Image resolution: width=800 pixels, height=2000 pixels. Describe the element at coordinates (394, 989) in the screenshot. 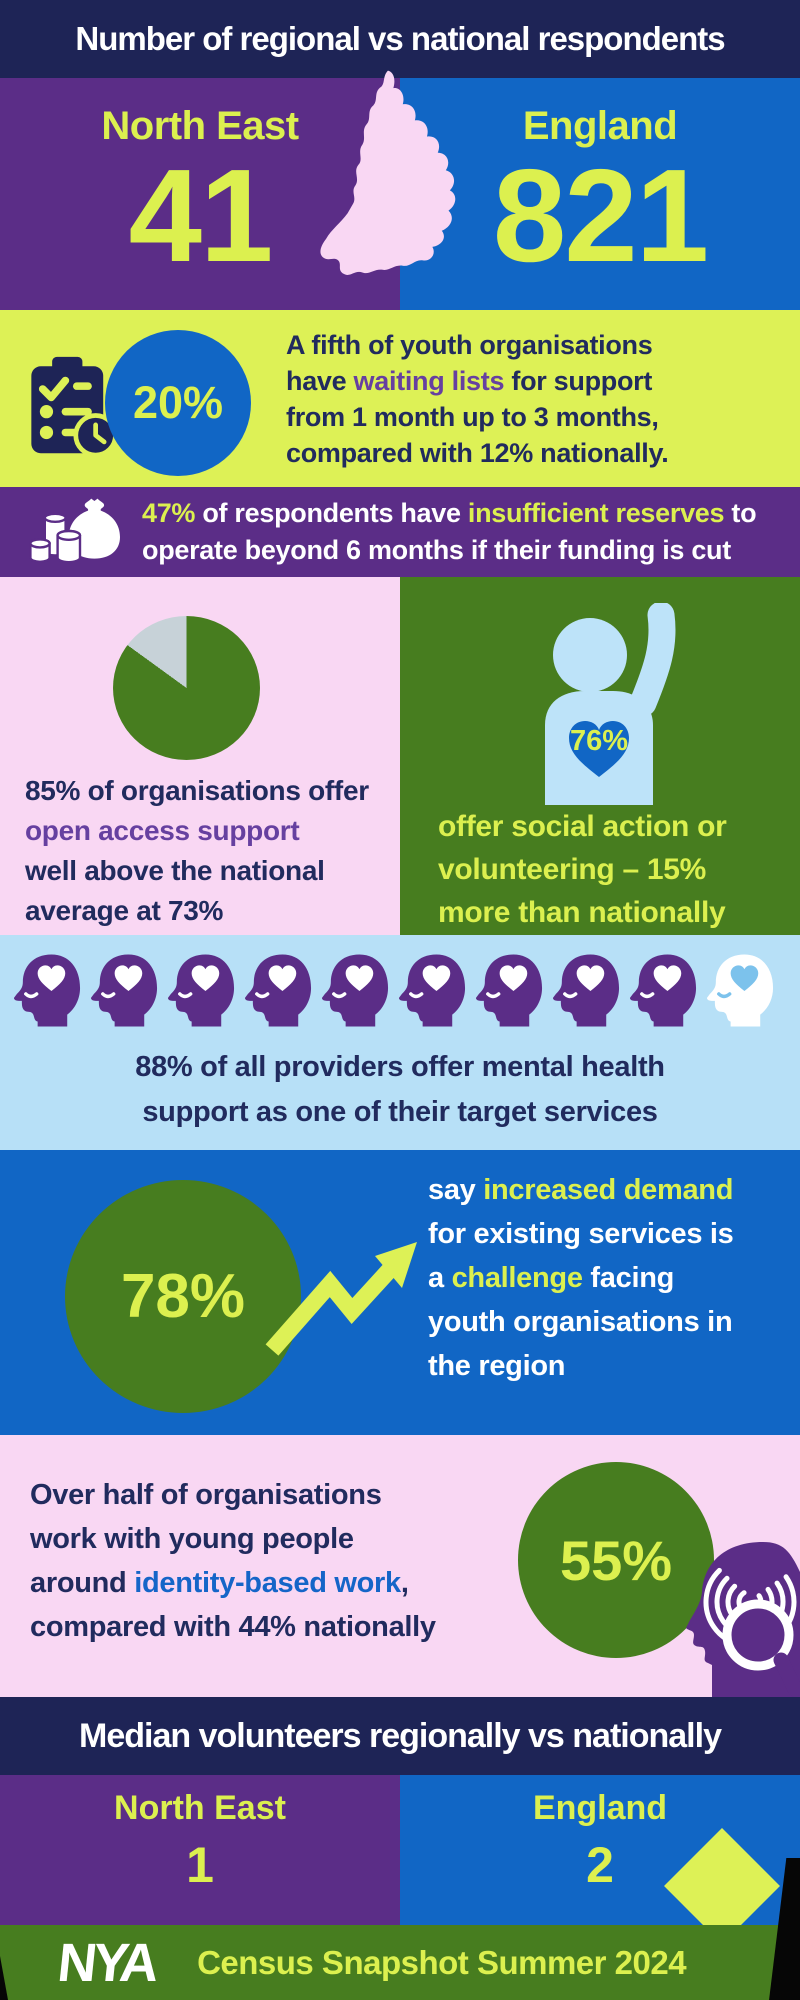

I see `mental-health-pictogram` at that location.